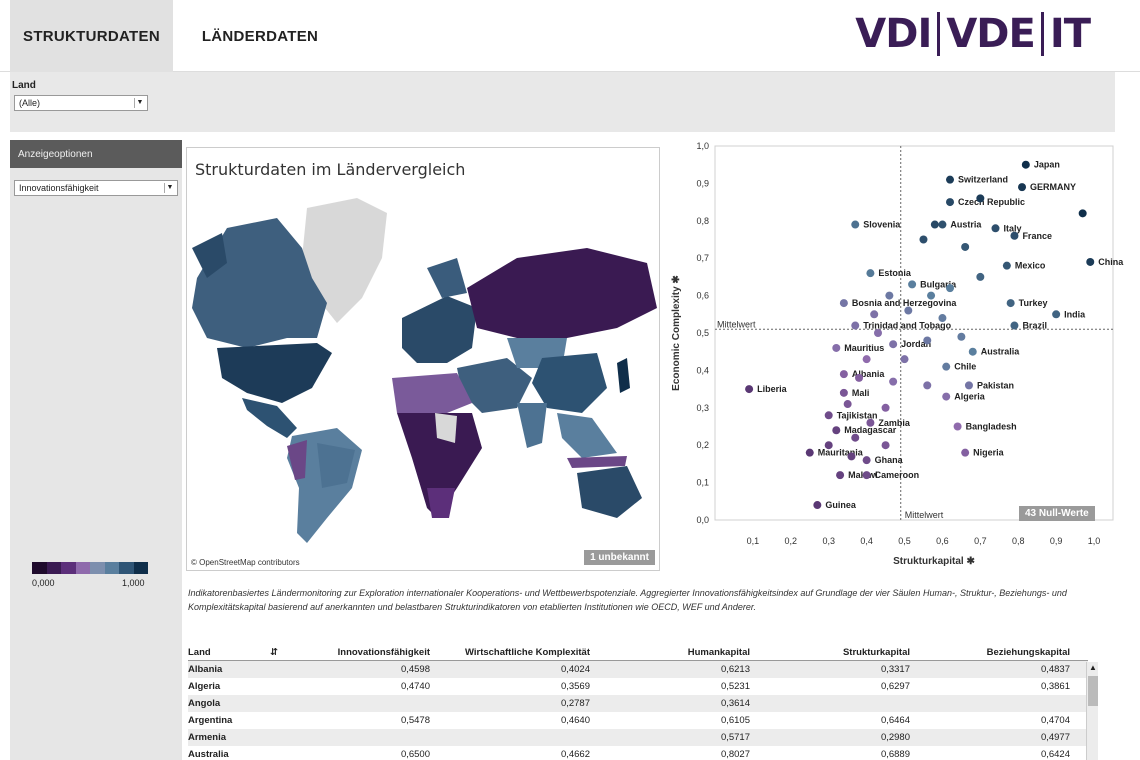 The width and height of the screenshot is (1140, 760). What do you see at coordinates (274, 669) in the screenshot?
I see `spacer` at bounding box center [274, 669].